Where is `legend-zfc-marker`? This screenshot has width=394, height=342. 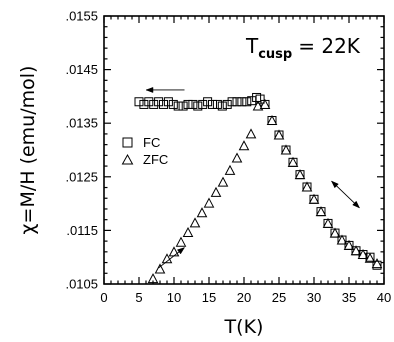
legend-zfc-marker is located at coordinates (127, 159).